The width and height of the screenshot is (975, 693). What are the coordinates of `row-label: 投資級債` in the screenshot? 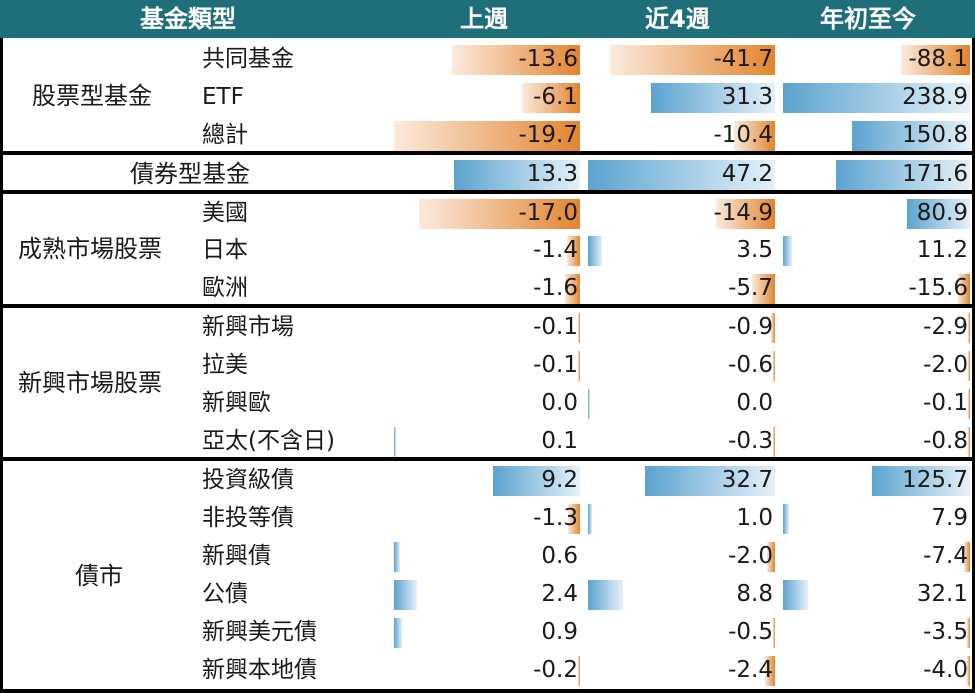 It's located at (248, 480).